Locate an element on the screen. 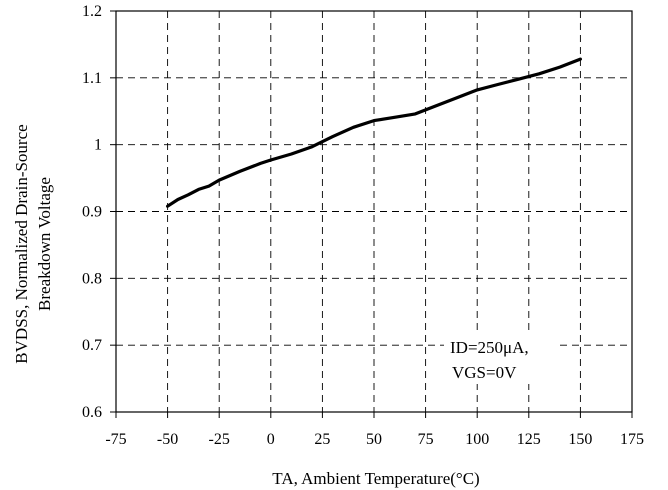 The width and height of the screenshot is (668, 490). y-tick-label: 1 is located at coordinates (98, 145).